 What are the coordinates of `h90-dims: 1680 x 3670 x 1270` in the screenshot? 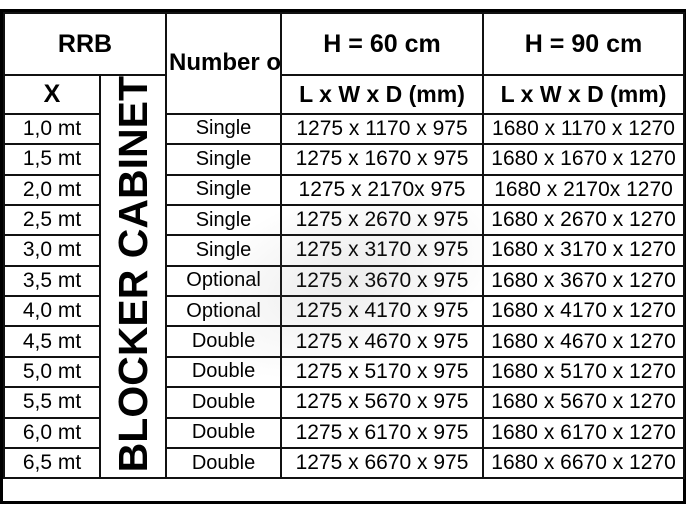 It's located at (584, 281).